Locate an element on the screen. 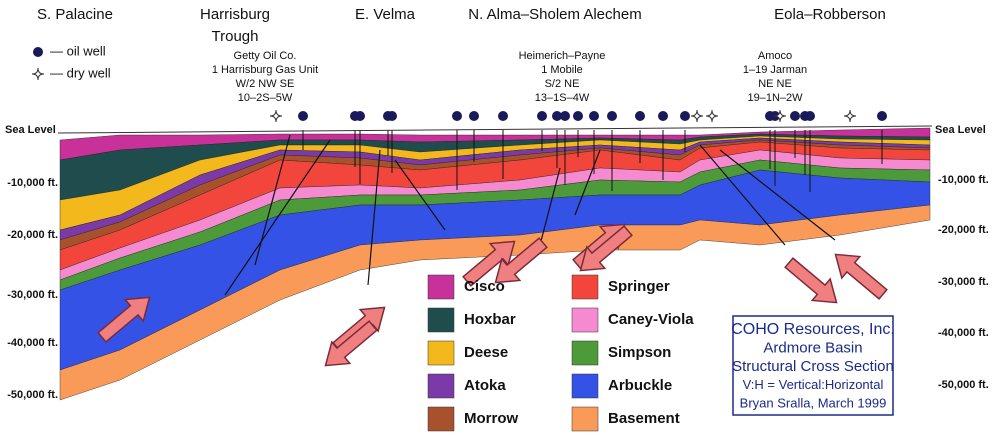  title-line: Bryan Sralla, March 1999 is located at coordinates (813, 402).